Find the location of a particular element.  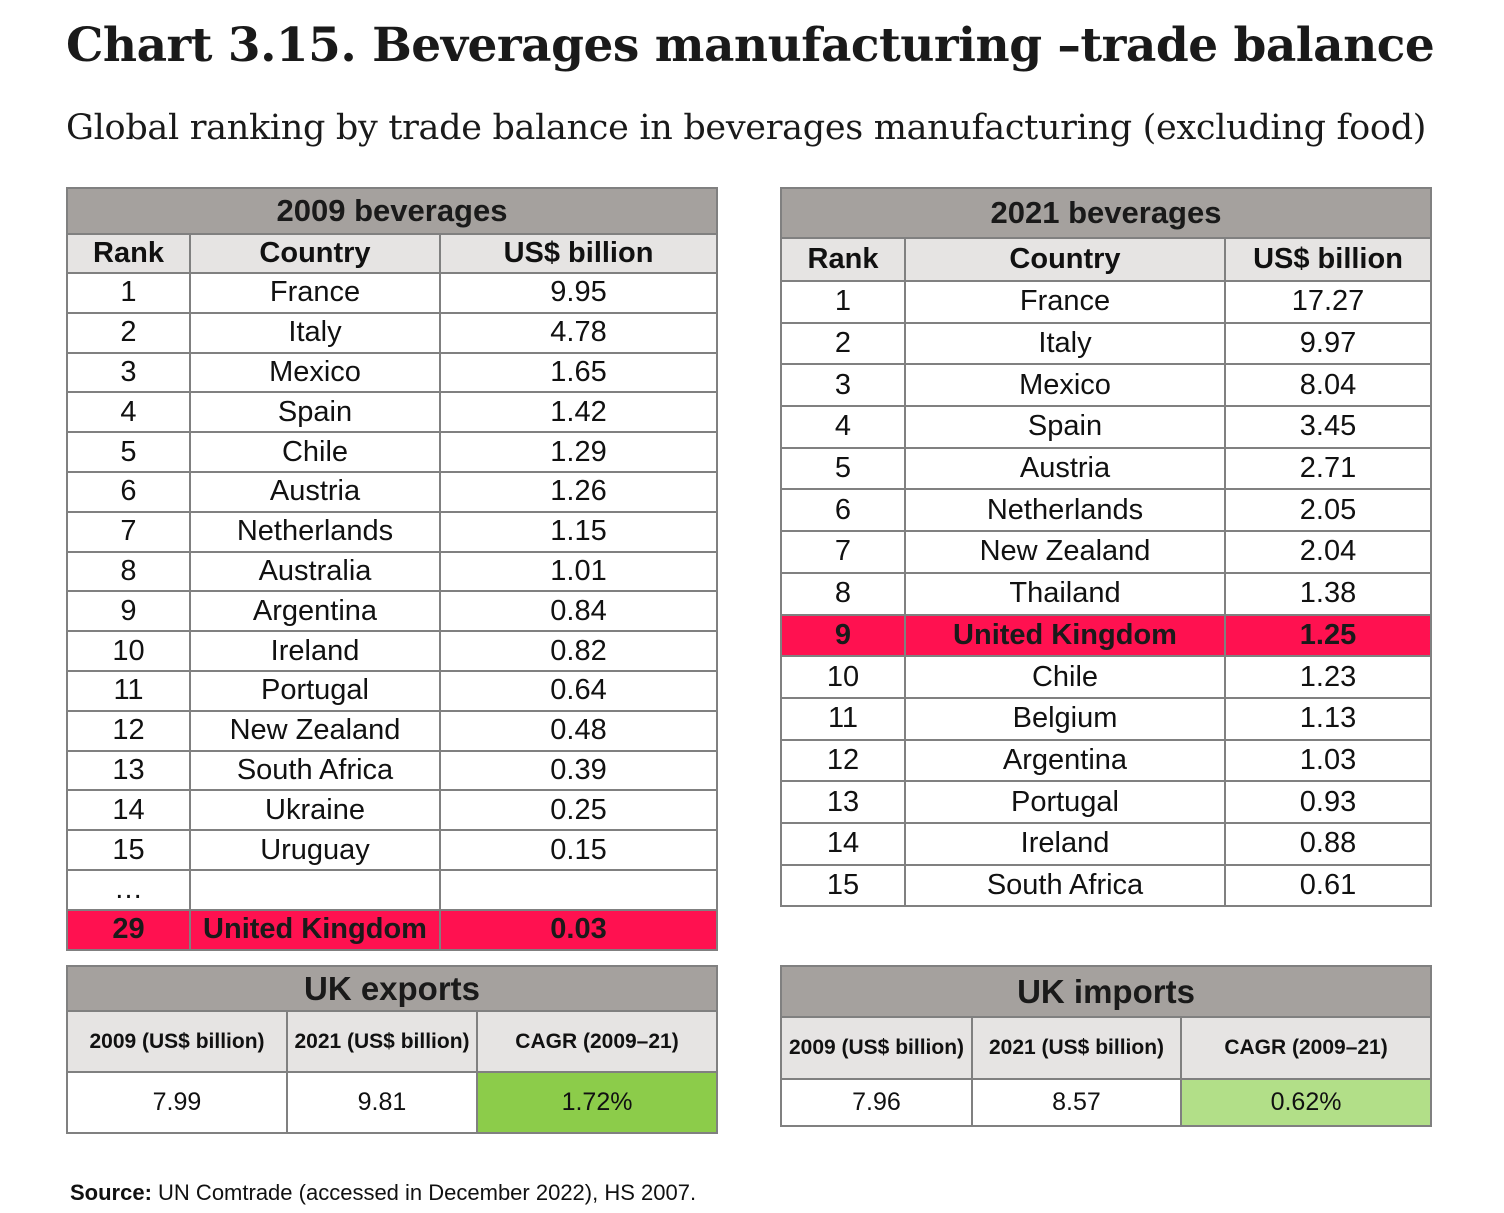

column-header-2021: 2021 (US$ billion) is located at coordinates (382, 1041).